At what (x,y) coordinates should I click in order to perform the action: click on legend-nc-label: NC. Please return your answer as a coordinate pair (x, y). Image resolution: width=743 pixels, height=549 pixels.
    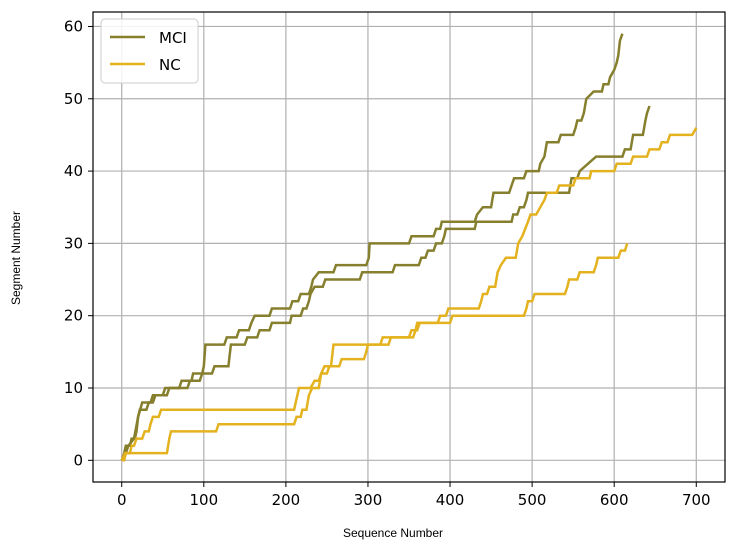
    Looking at the image, I should click on (170, 65).